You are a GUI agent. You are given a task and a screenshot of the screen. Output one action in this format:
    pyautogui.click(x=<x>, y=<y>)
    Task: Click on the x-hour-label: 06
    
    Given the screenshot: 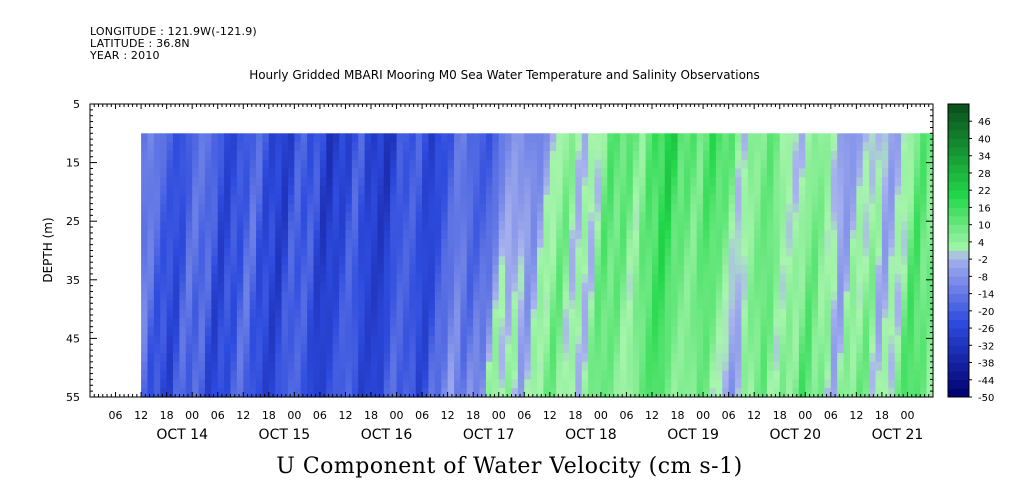 What is the action you would take?
    pyautogui.click(x=729, y=415)
    